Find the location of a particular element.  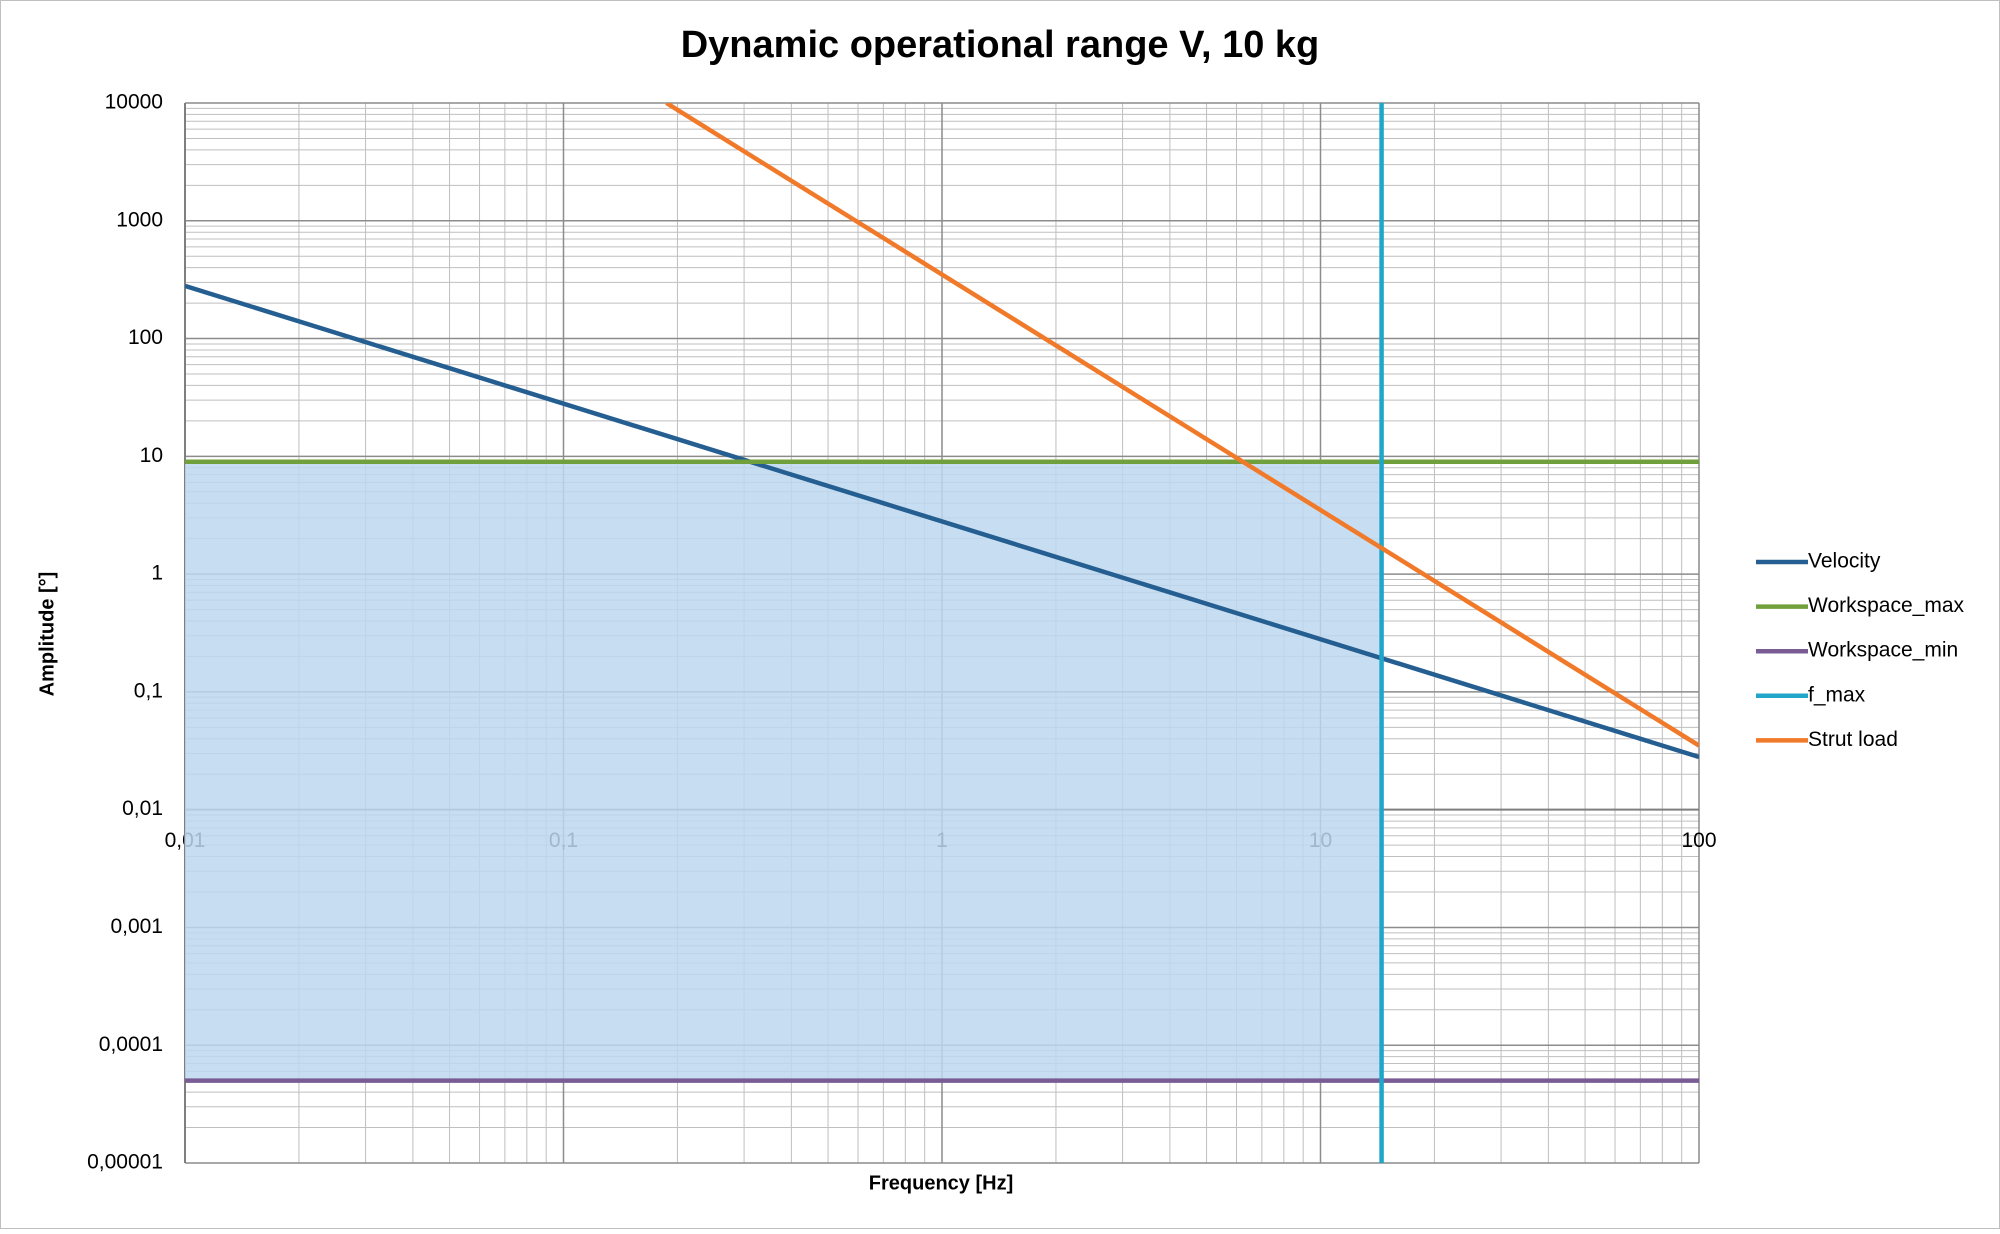

y-tick-label: 1 is located at coordinates (157, 573).